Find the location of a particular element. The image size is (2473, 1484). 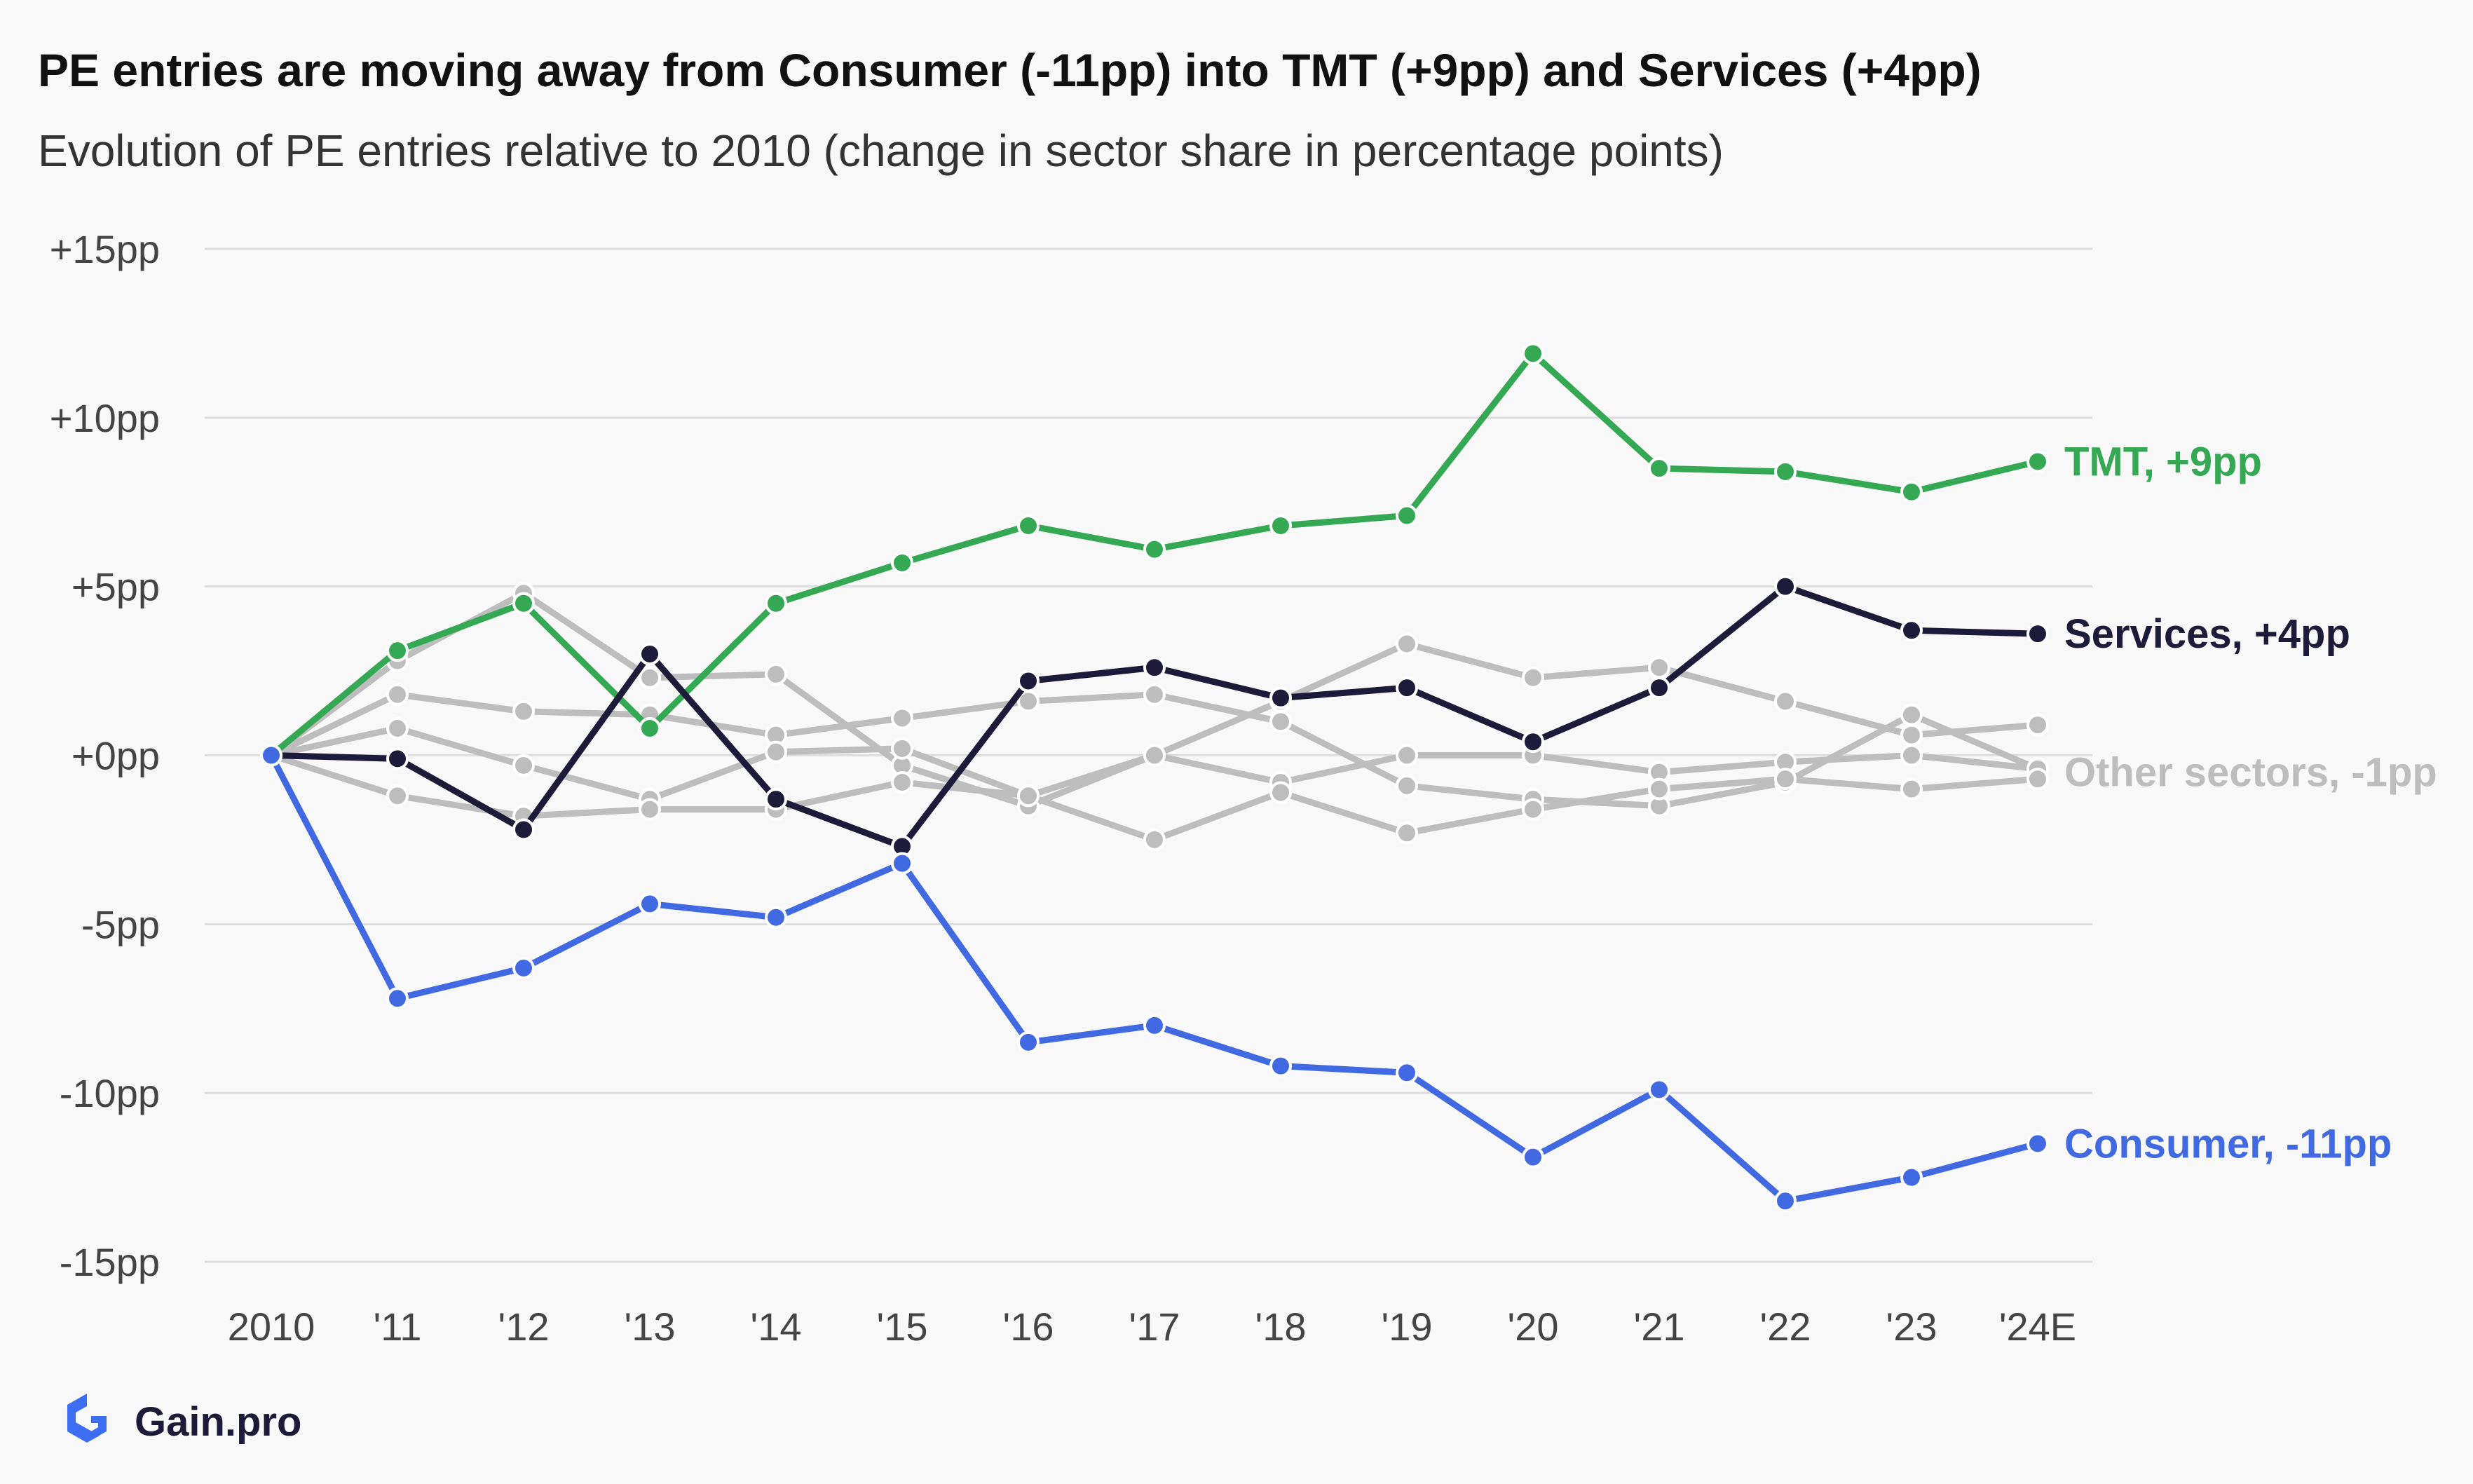

y-tick-label: +15pp is located at coordinates (105, 249).